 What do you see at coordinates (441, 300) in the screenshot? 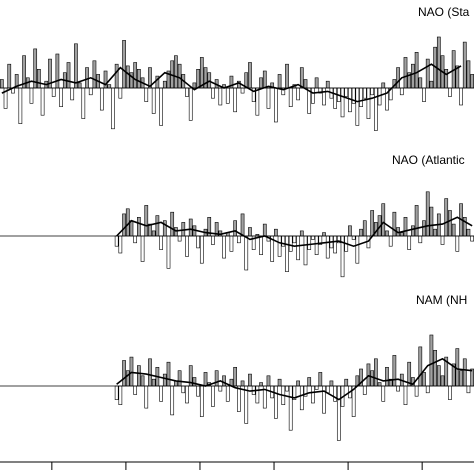
I see `panel-title: NAM (NH` at bounding box center [441, 300].